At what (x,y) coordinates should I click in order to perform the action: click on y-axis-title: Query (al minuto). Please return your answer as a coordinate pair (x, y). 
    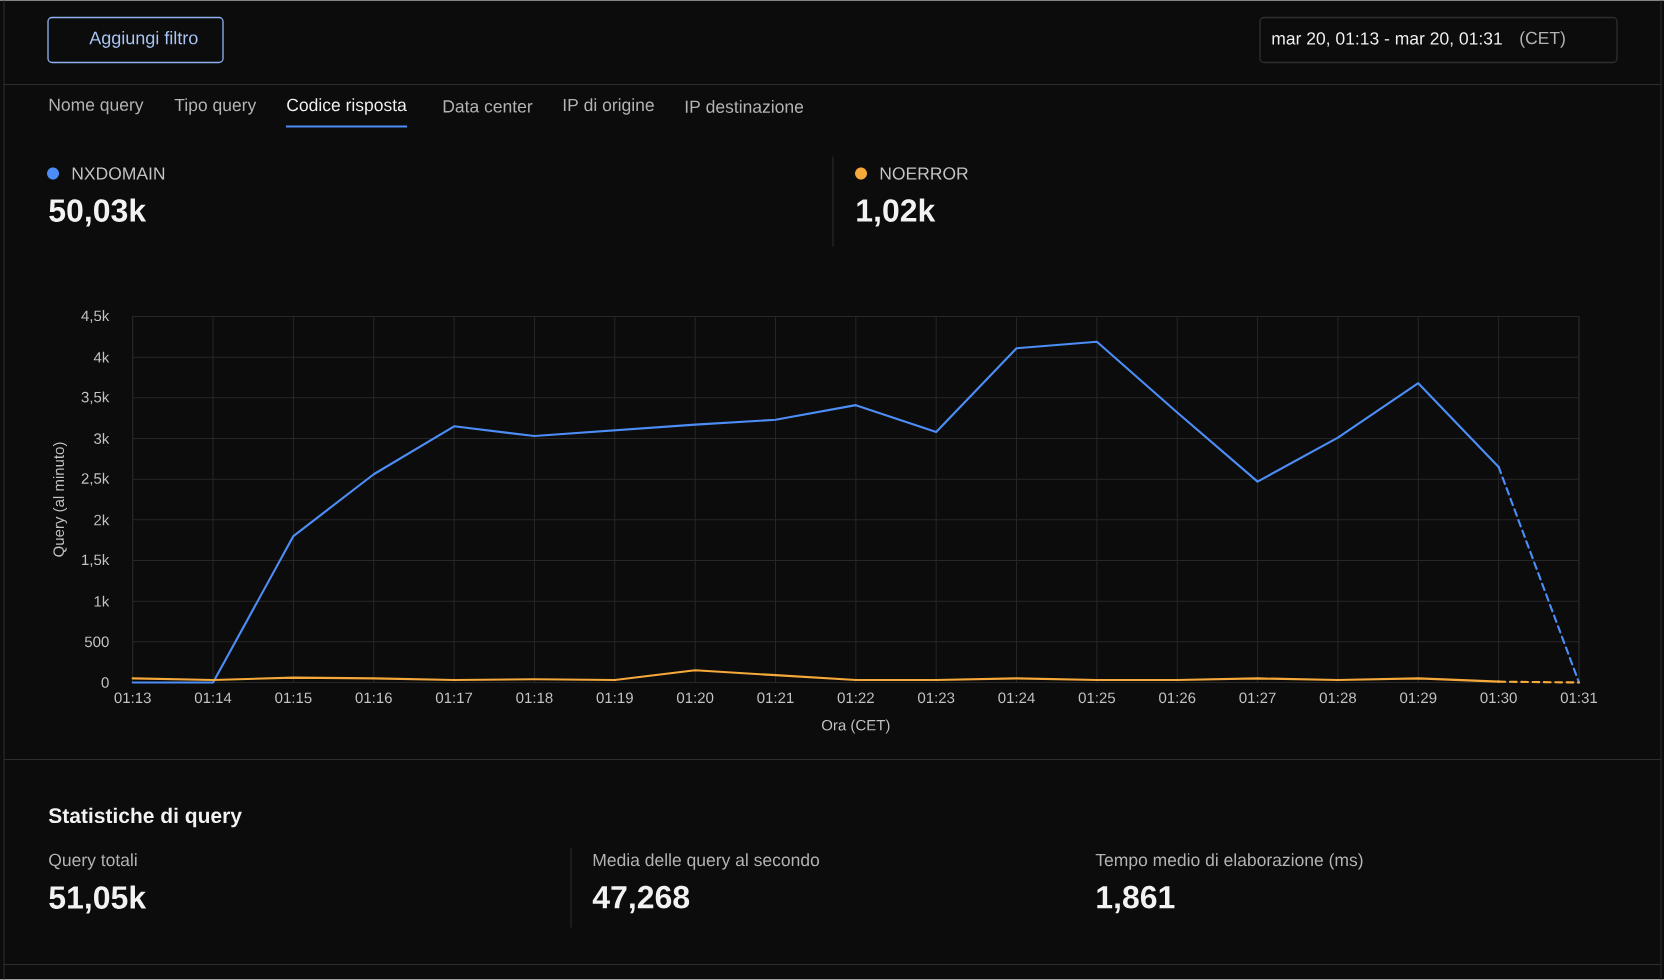
    Looking at the image, I should click on (60, 499).